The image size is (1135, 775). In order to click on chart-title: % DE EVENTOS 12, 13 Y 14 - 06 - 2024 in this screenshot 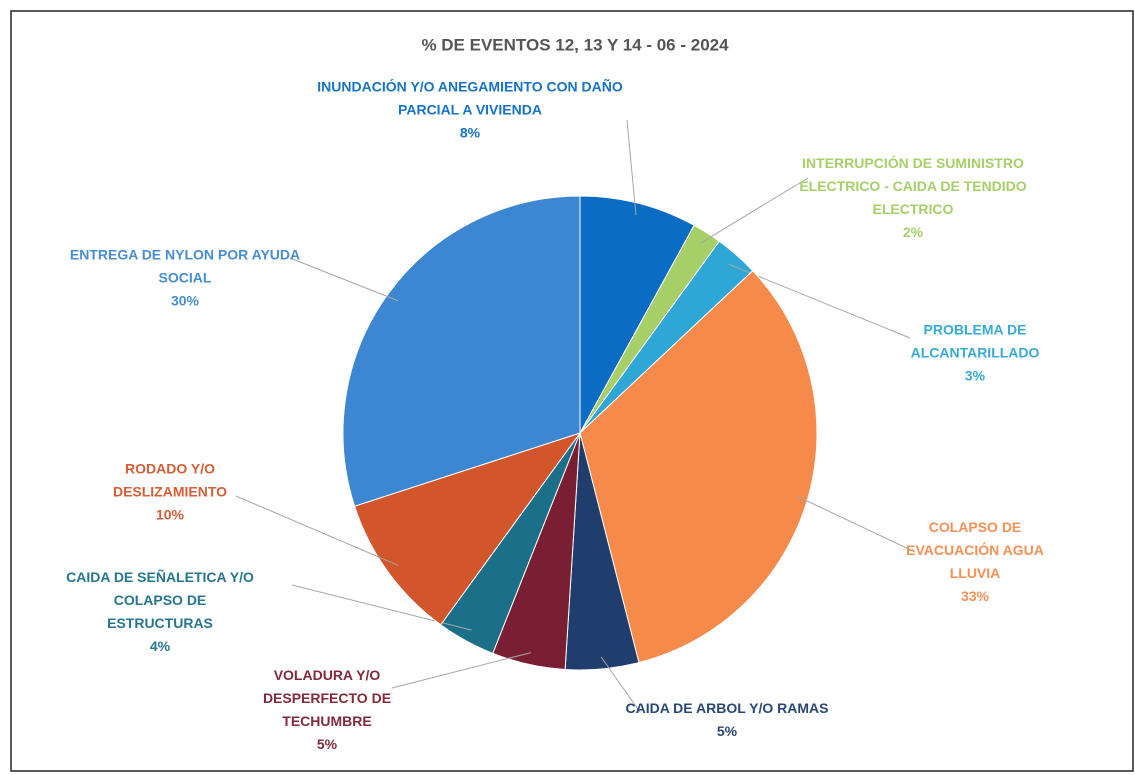, I will do `click(575, 44)`.